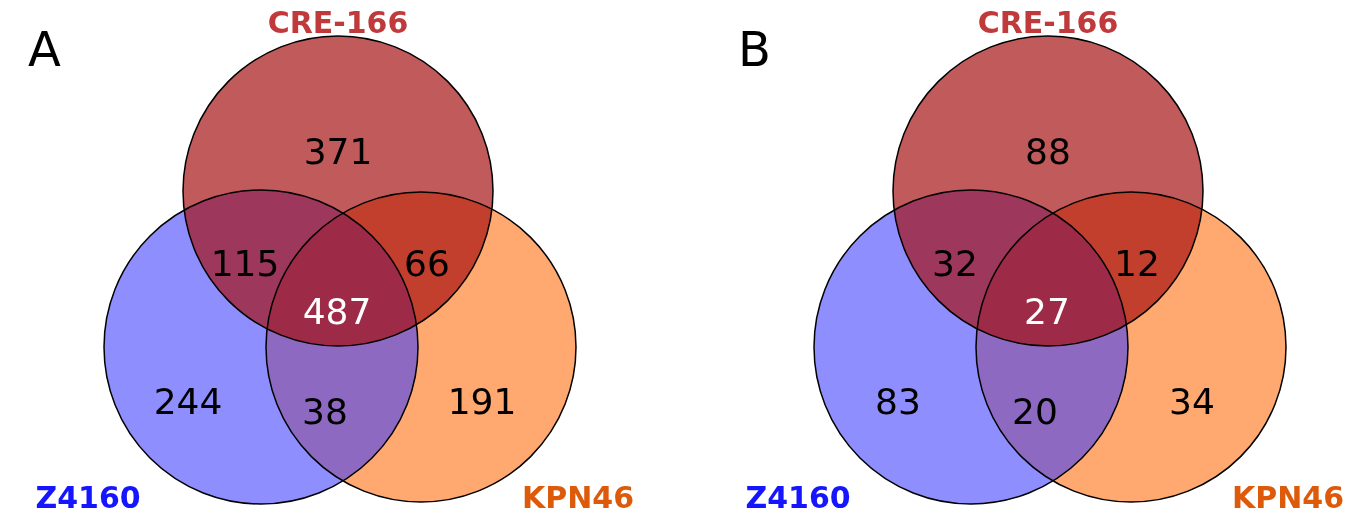  Describe the element at coordinates (338, 151) in the screenshot. I see `data-label: 371` at that location.